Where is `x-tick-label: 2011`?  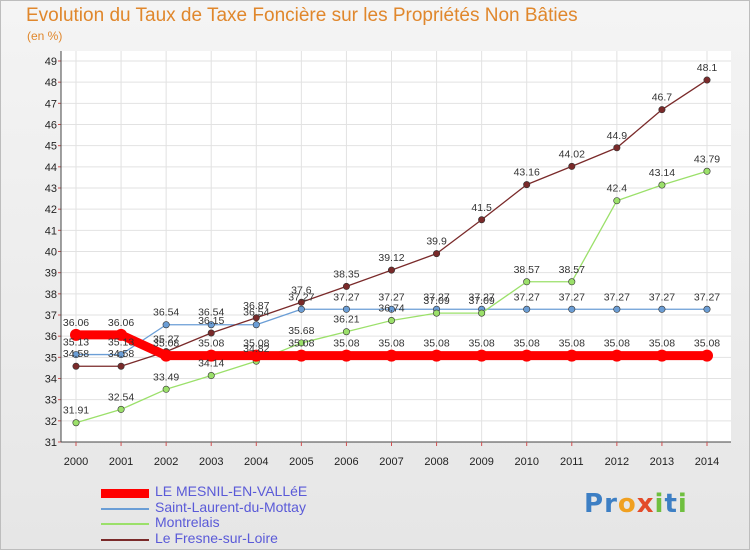 x-tick-label: 2011 is located at coordinates (572, 462).